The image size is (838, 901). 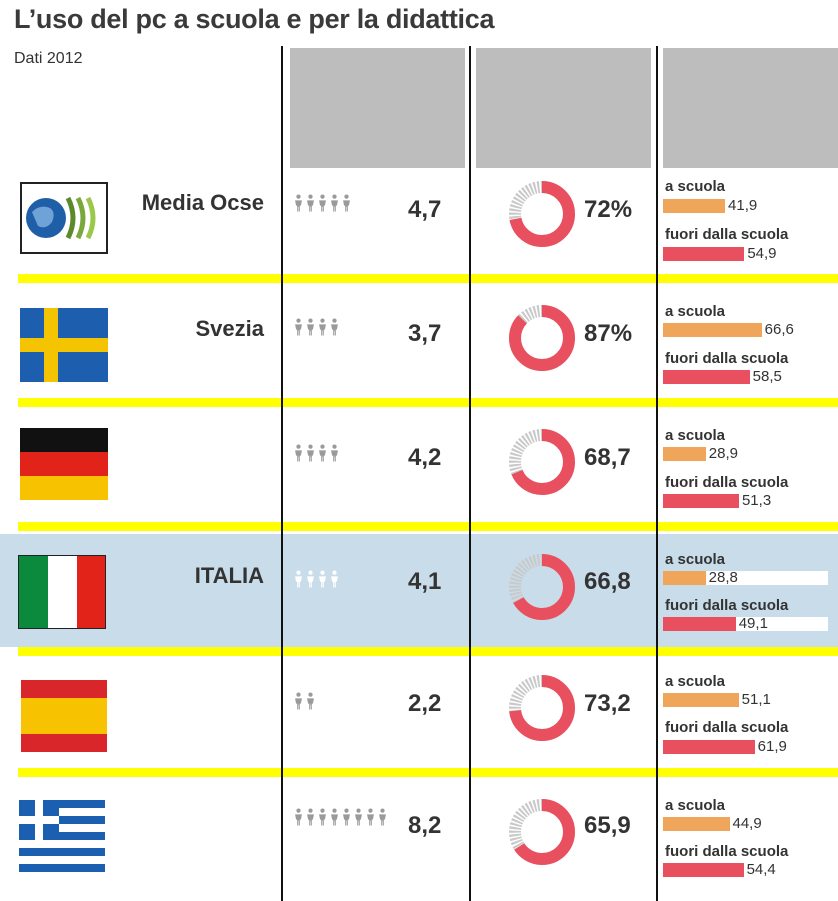 What do you see at coordinates (425, 457) in the screenshot?
I see `students-value: 4,2` at bounding box center [425, 457].